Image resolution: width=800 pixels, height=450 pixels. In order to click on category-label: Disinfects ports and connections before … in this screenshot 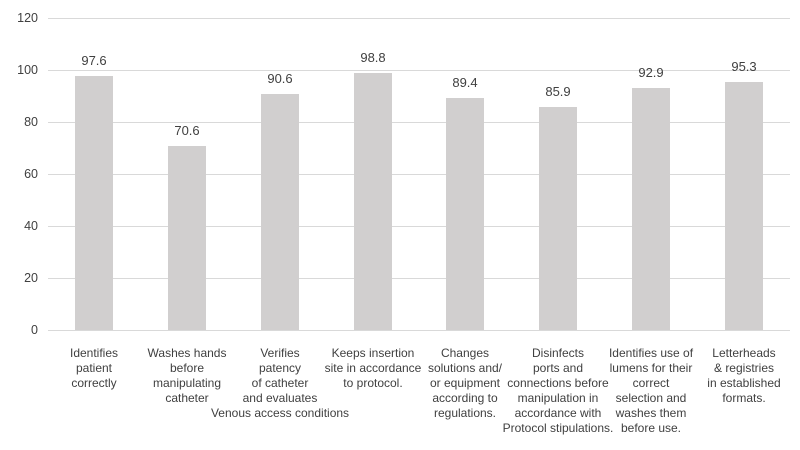, I will do `click(558, 390)`.